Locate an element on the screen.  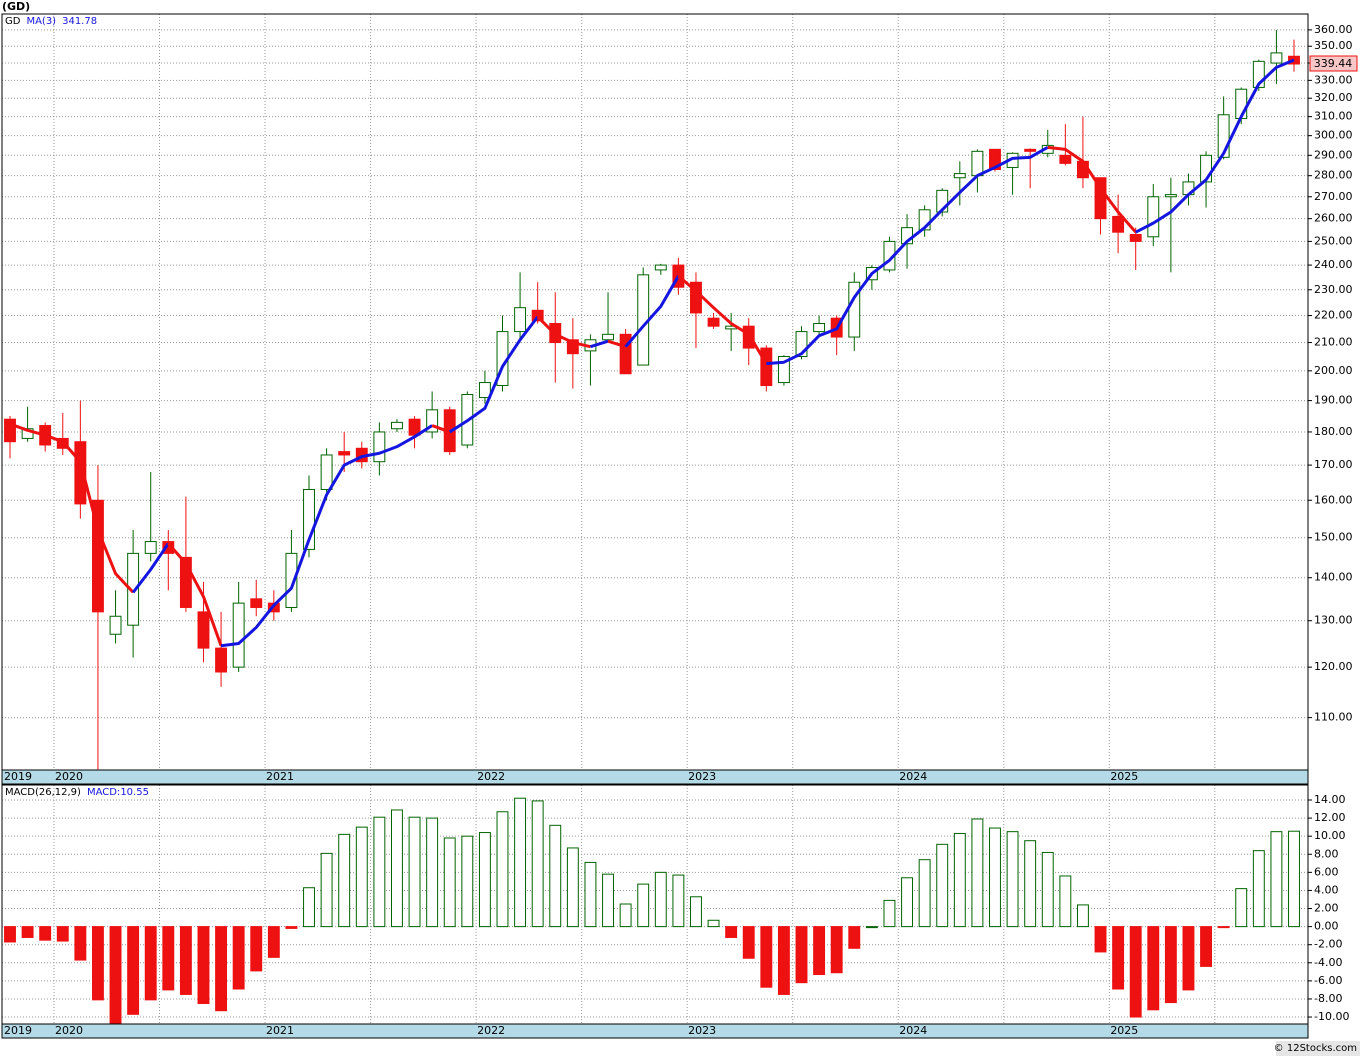
footer: © 12Stocks.com is located at coordinates (1315, 1048).